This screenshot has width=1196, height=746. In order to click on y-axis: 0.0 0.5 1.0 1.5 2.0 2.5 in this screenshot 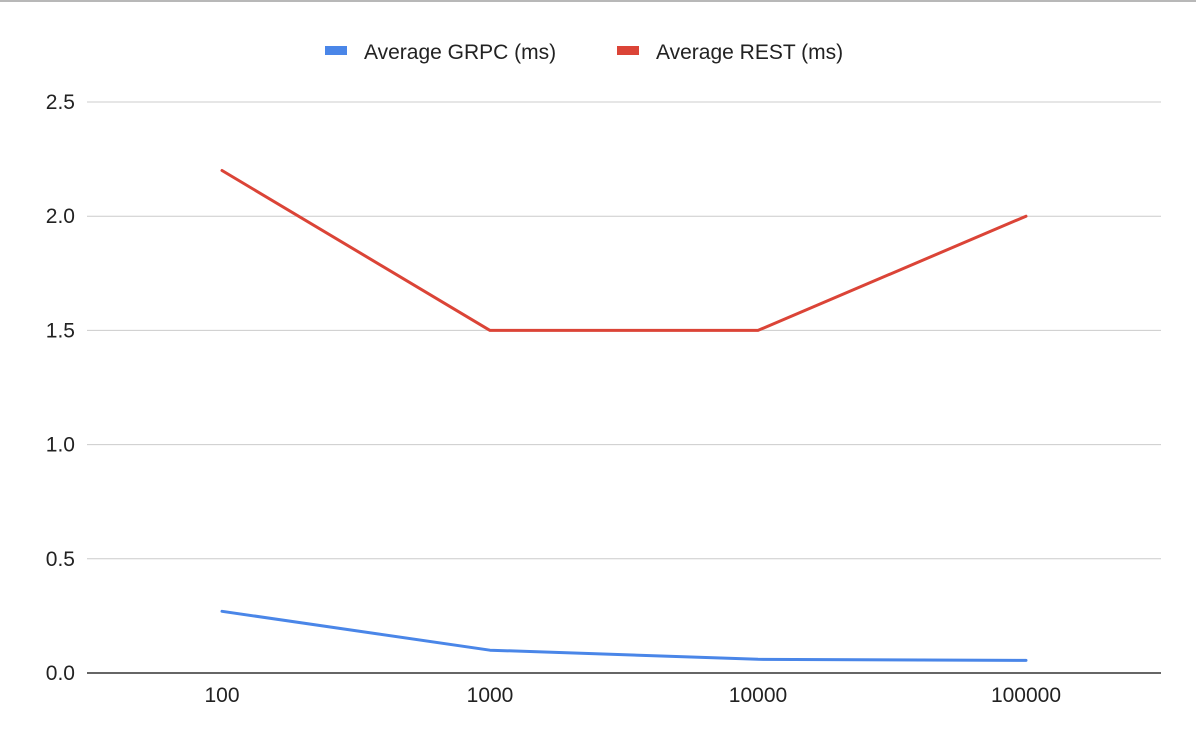, I will do `click(60, 388)`.